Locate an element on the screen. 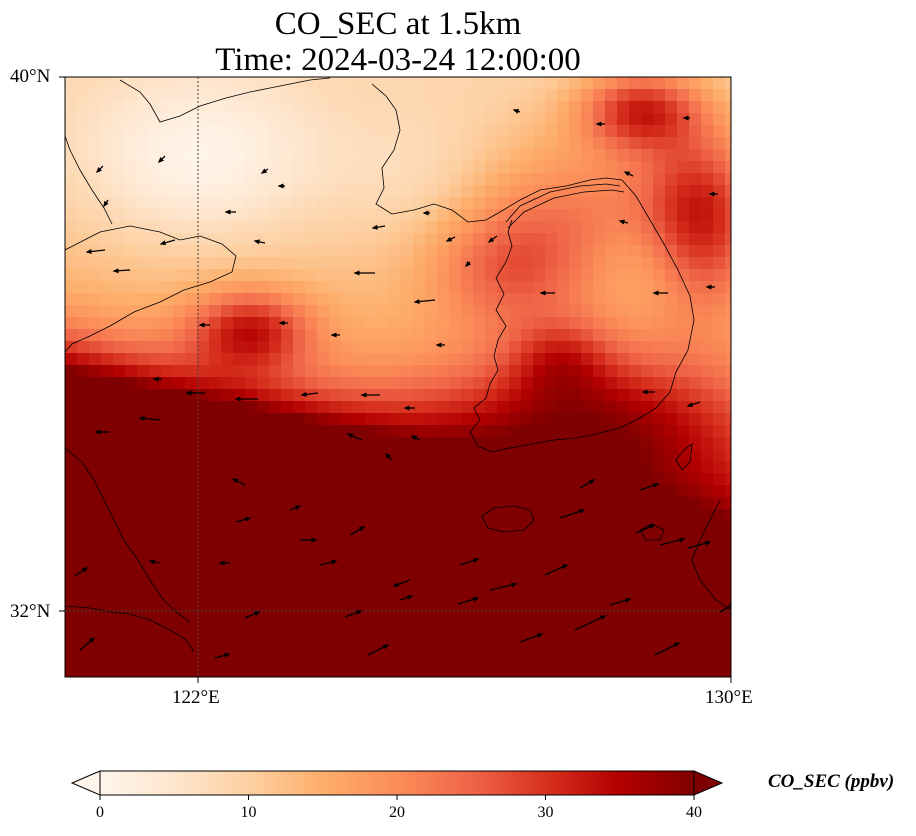  colorbar-tick-0: 0 is located at coordinates (100, 812).